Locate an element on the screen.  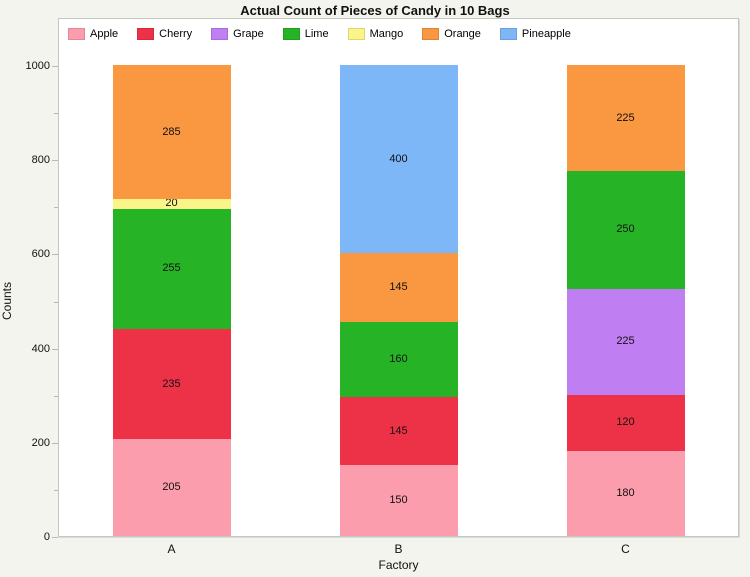
legend-label: Lime is located at coordinates (316, 34).